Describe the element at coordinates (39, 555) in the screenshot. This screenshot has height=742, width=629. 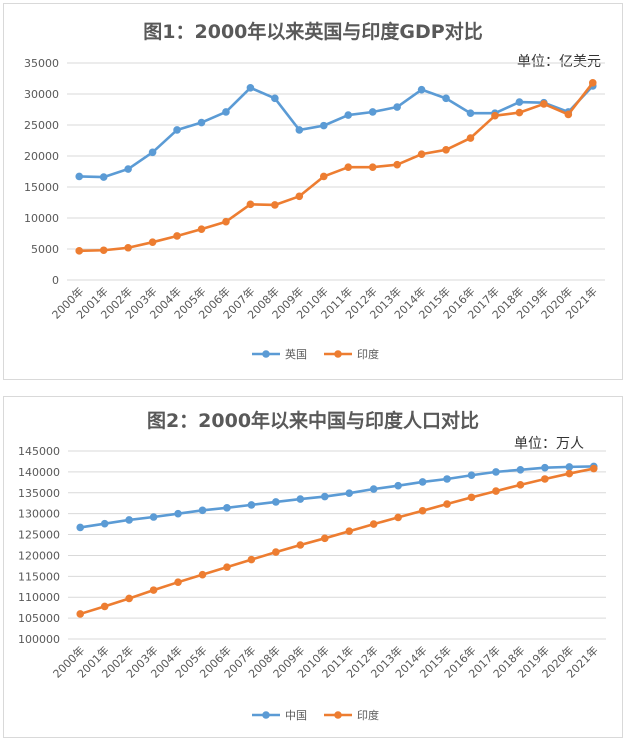
I see `y-tick-label: 120000` at that location.